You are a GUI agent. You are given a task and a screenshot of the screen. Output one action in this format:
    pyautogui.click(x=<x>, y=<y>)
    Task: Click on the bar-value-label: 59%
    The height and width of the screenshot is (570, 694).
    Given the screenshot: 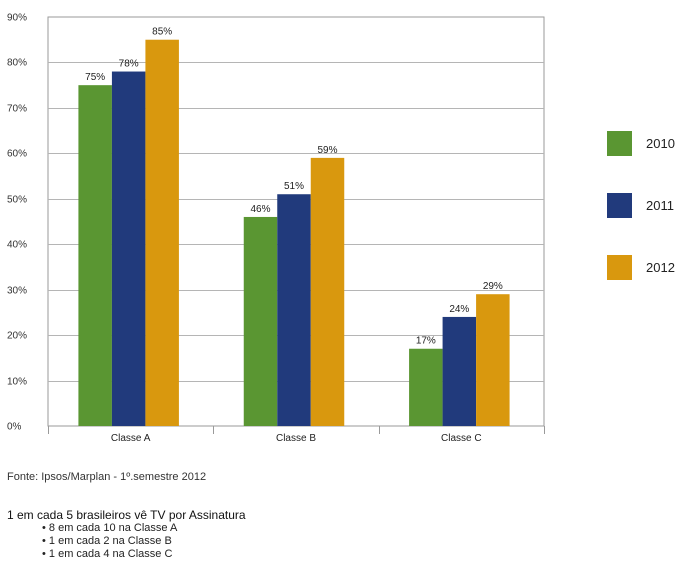 What is the action you would take?
    pyautogui.click(x=327, y=150)
    